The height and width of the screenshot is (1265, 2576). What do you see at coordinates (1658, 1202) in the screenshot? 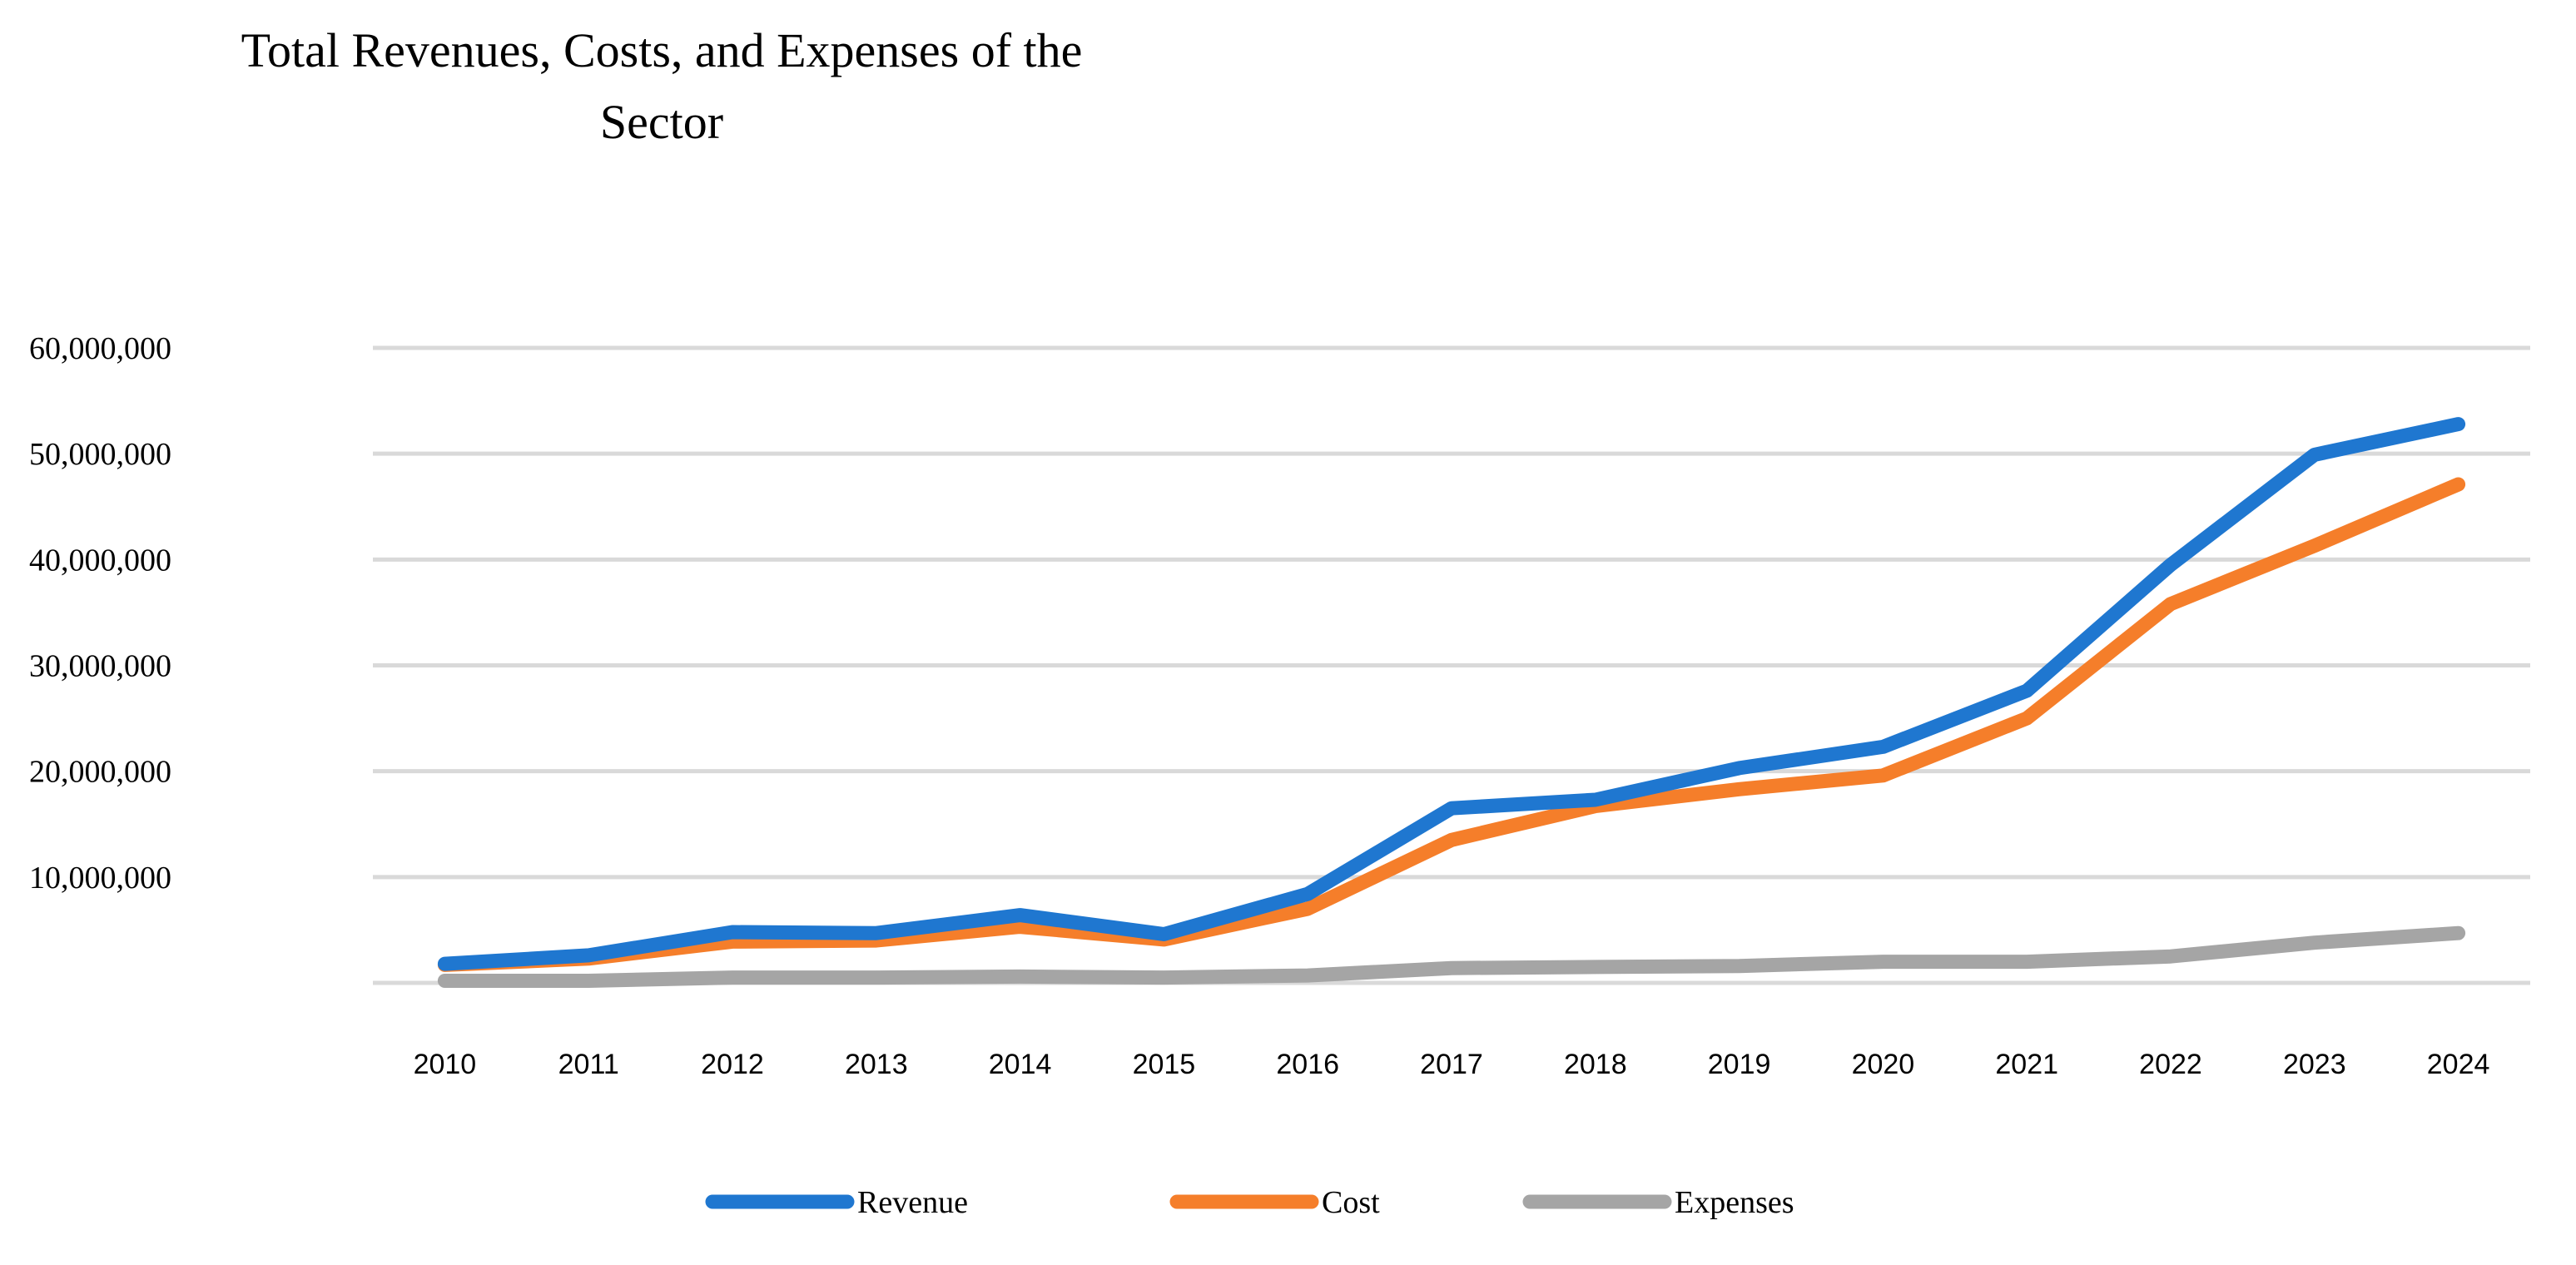
I see `legend-item-expenses: Expenses` at bounding box center [1658, 1202].